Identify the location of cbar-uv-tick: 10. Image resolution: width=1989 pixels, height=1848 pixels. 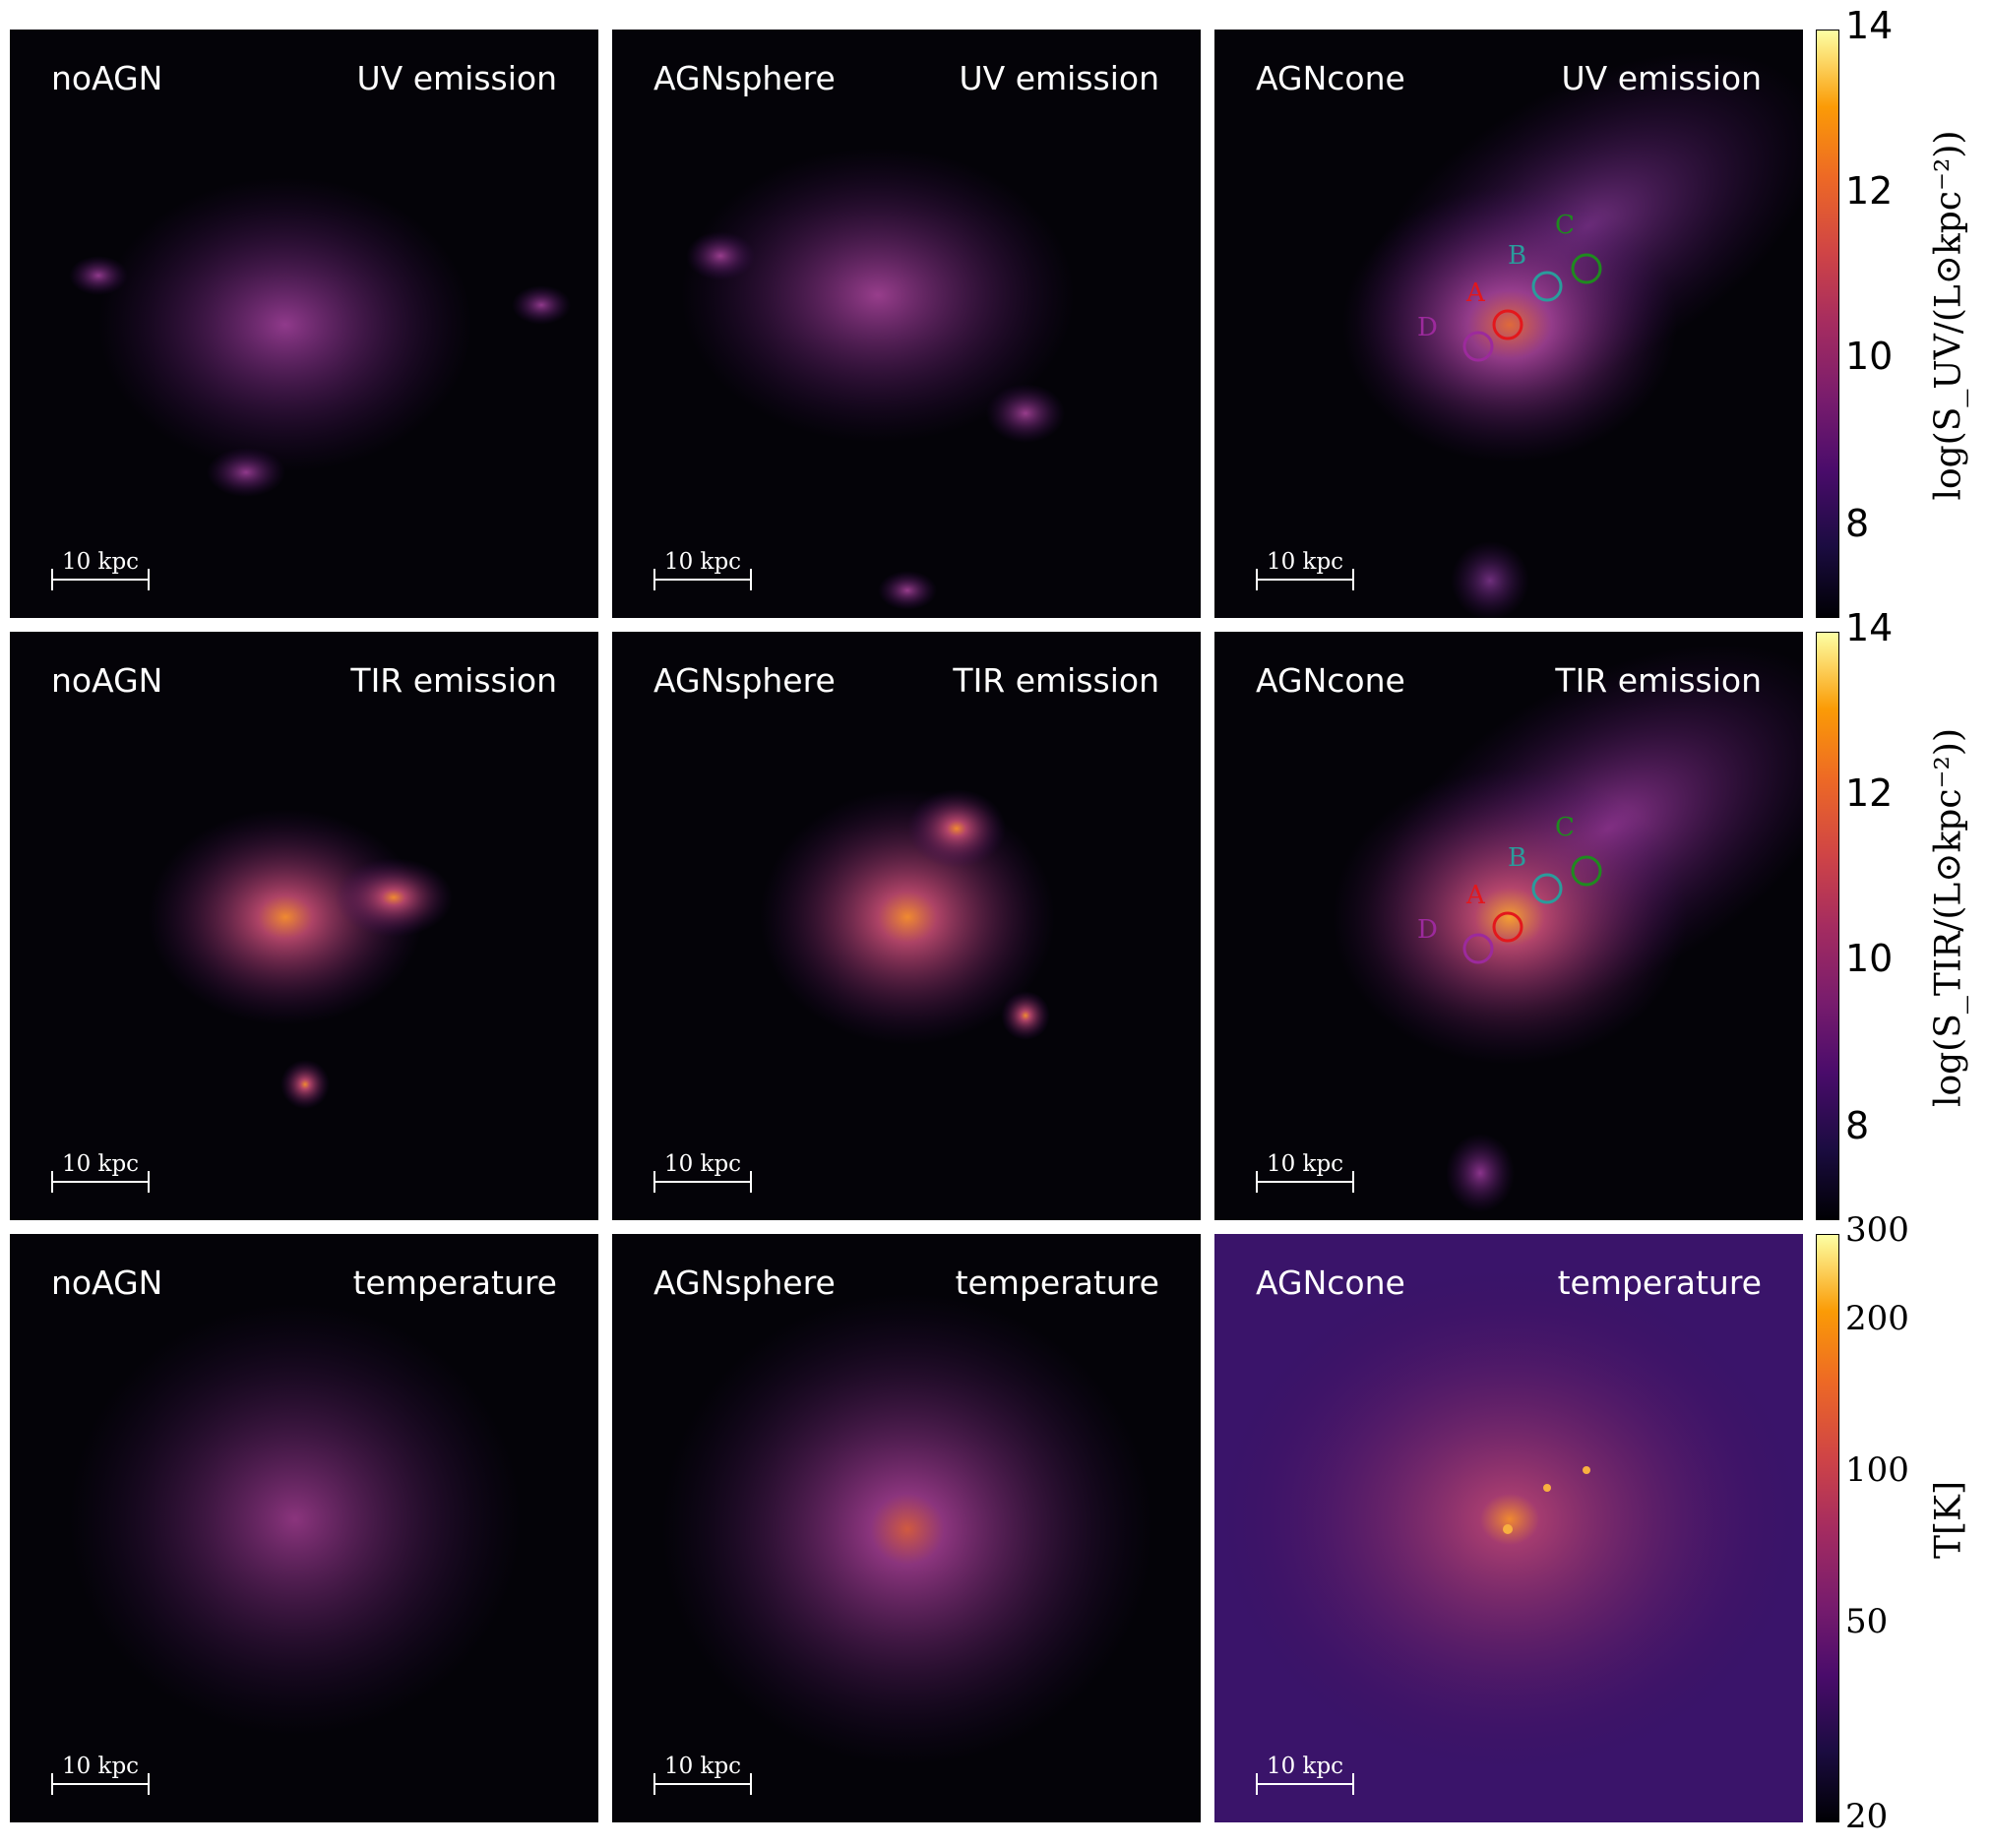
(1869, 356).